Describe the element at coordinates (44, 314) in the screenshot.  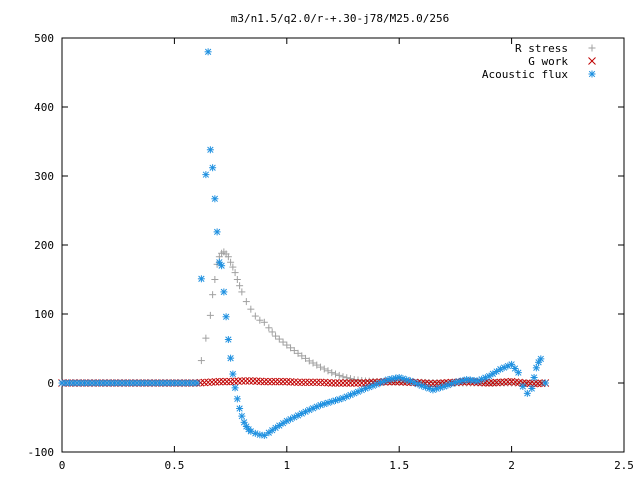
I see `y-tick-label: 100` at that location.